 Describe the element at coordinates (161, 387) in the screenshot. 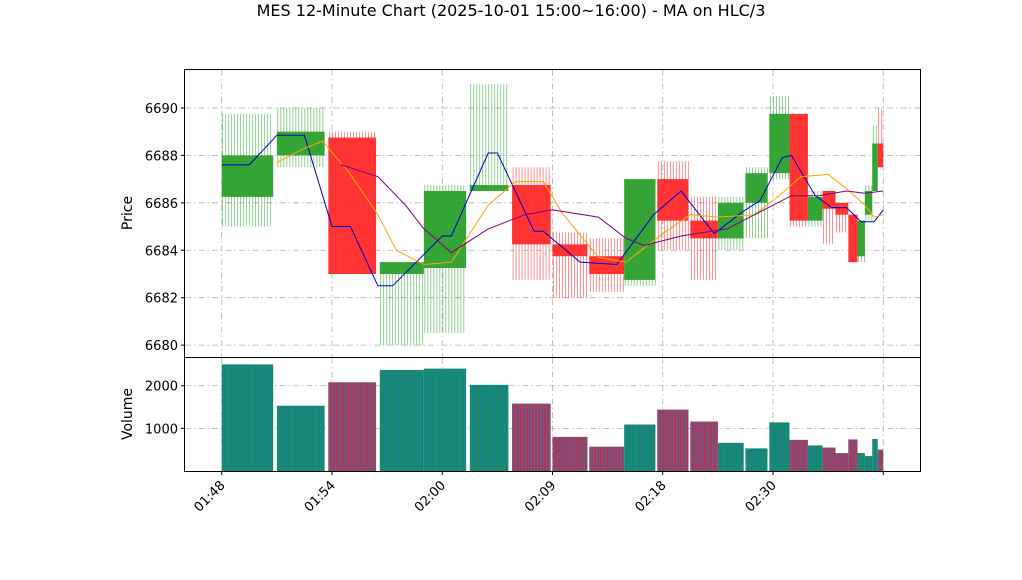

I see `volume-tick-label: 2000` at that location.